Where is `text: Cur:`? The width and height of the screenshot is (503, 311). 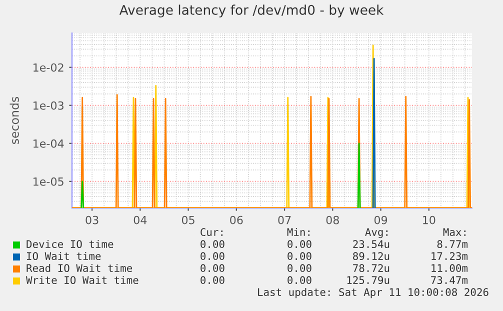 text: Cur: is located at coordinates (211, 232).